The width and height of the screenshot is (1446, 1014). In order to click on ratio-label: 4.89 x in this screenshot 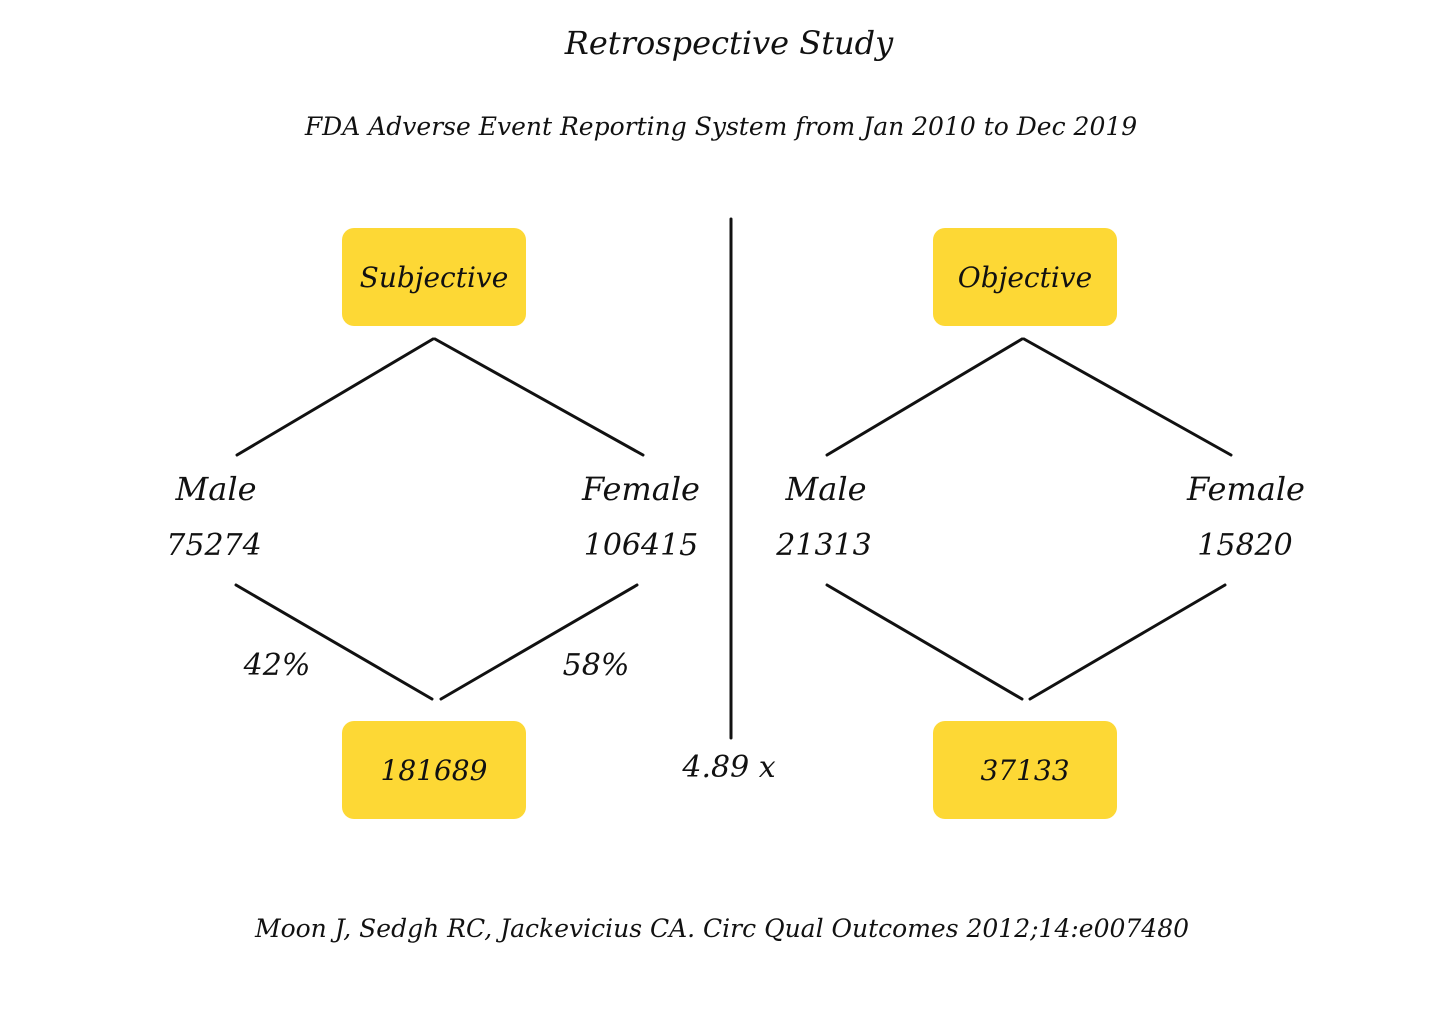, I will do `click(729, 767)`.